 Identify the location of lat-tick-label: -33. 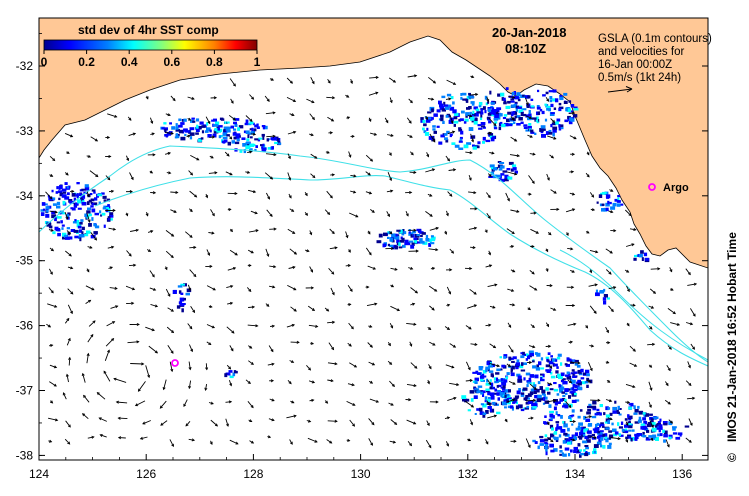
(25, 131).